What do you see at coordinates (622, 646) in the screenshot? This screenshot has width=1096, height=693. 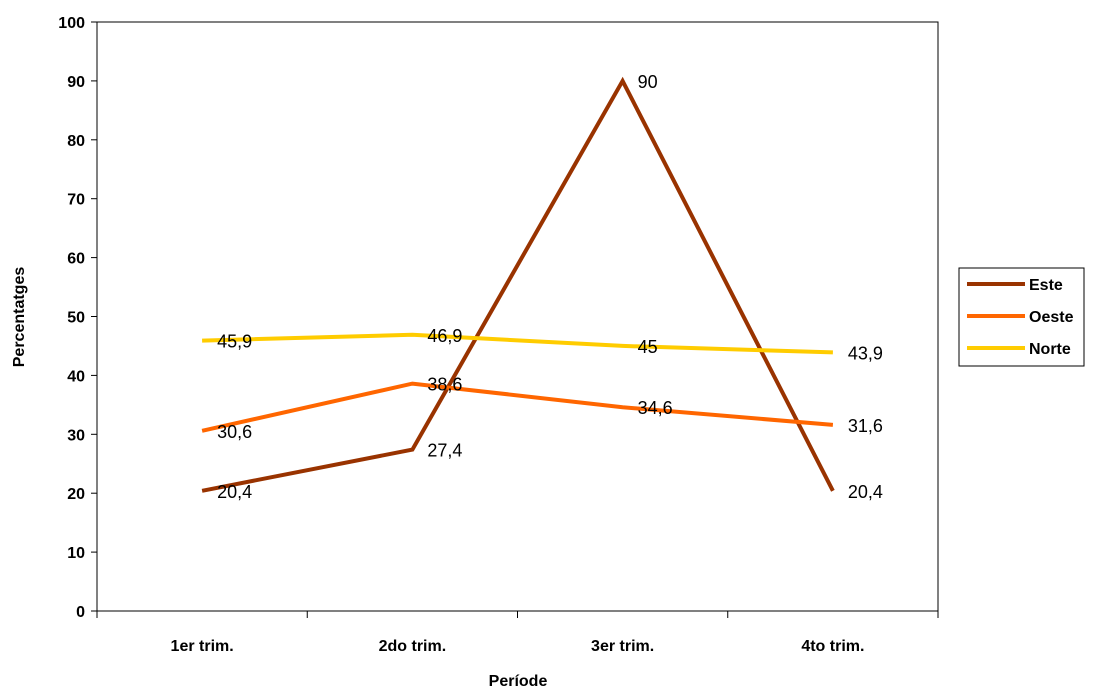 I see `x-tick-label: 3er trim.` at bounding box center [622, 646].